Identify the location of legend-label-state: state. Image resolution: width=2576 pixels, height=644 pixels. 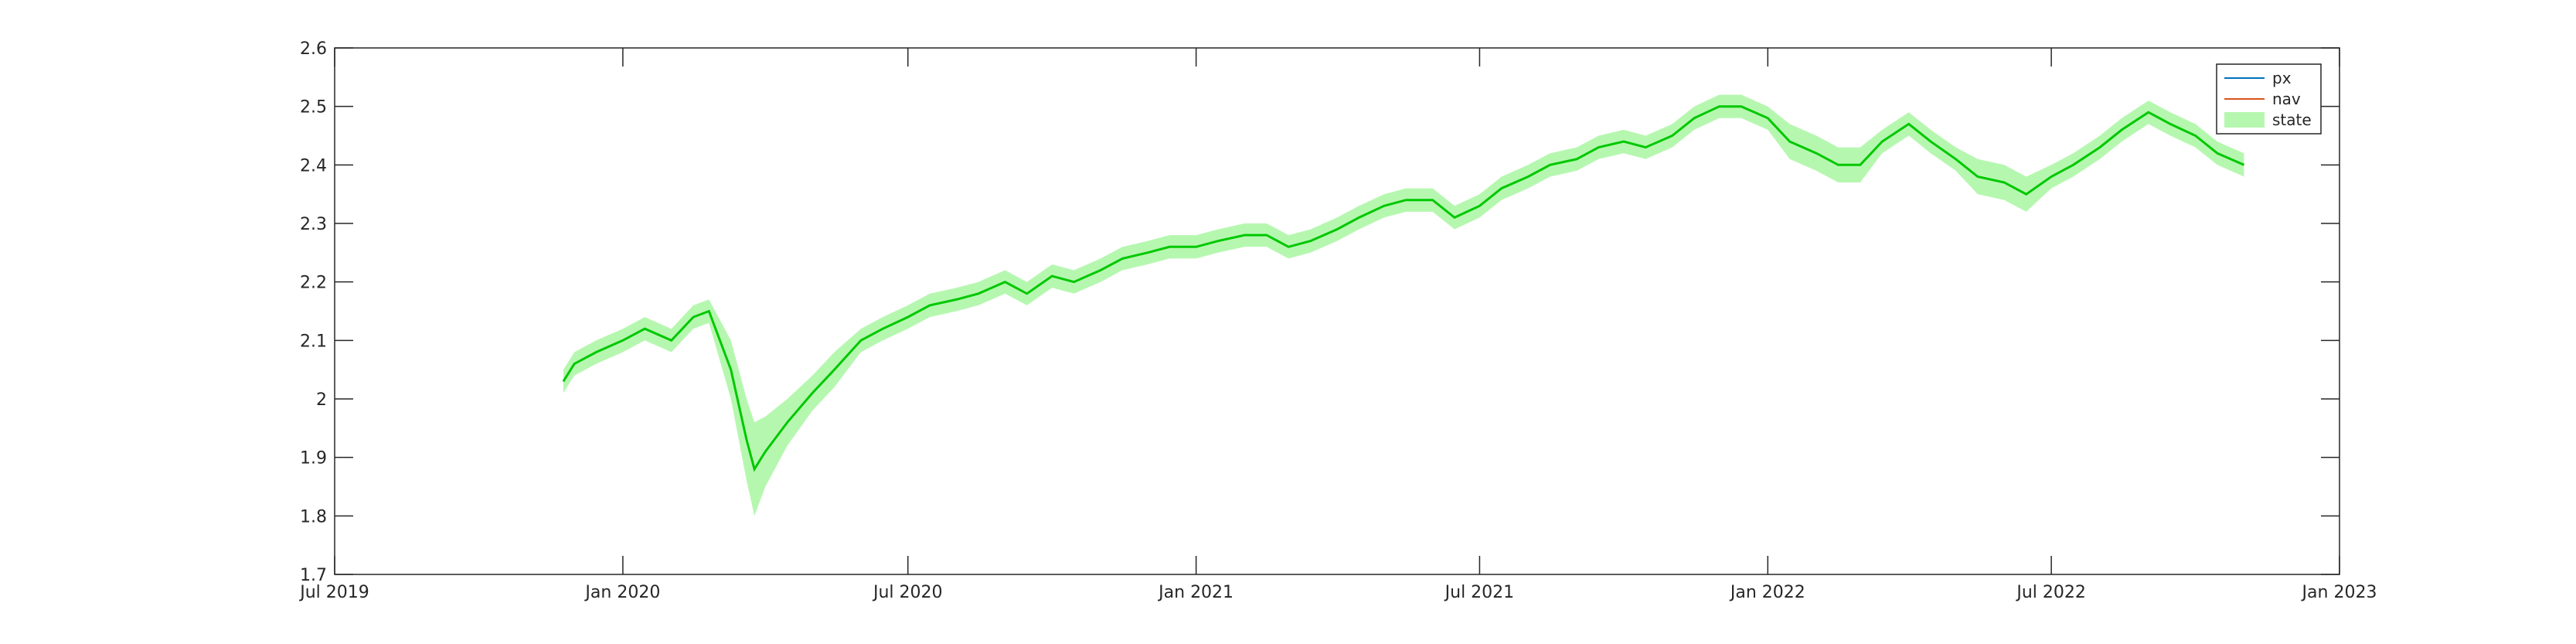
(2292, 120).